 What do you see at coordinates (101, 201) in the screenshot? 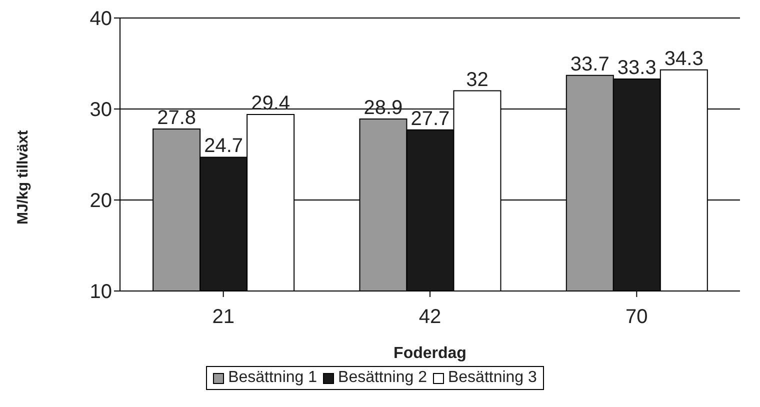
I see `y-tick-label: 20` at bounding box center [101, 201].